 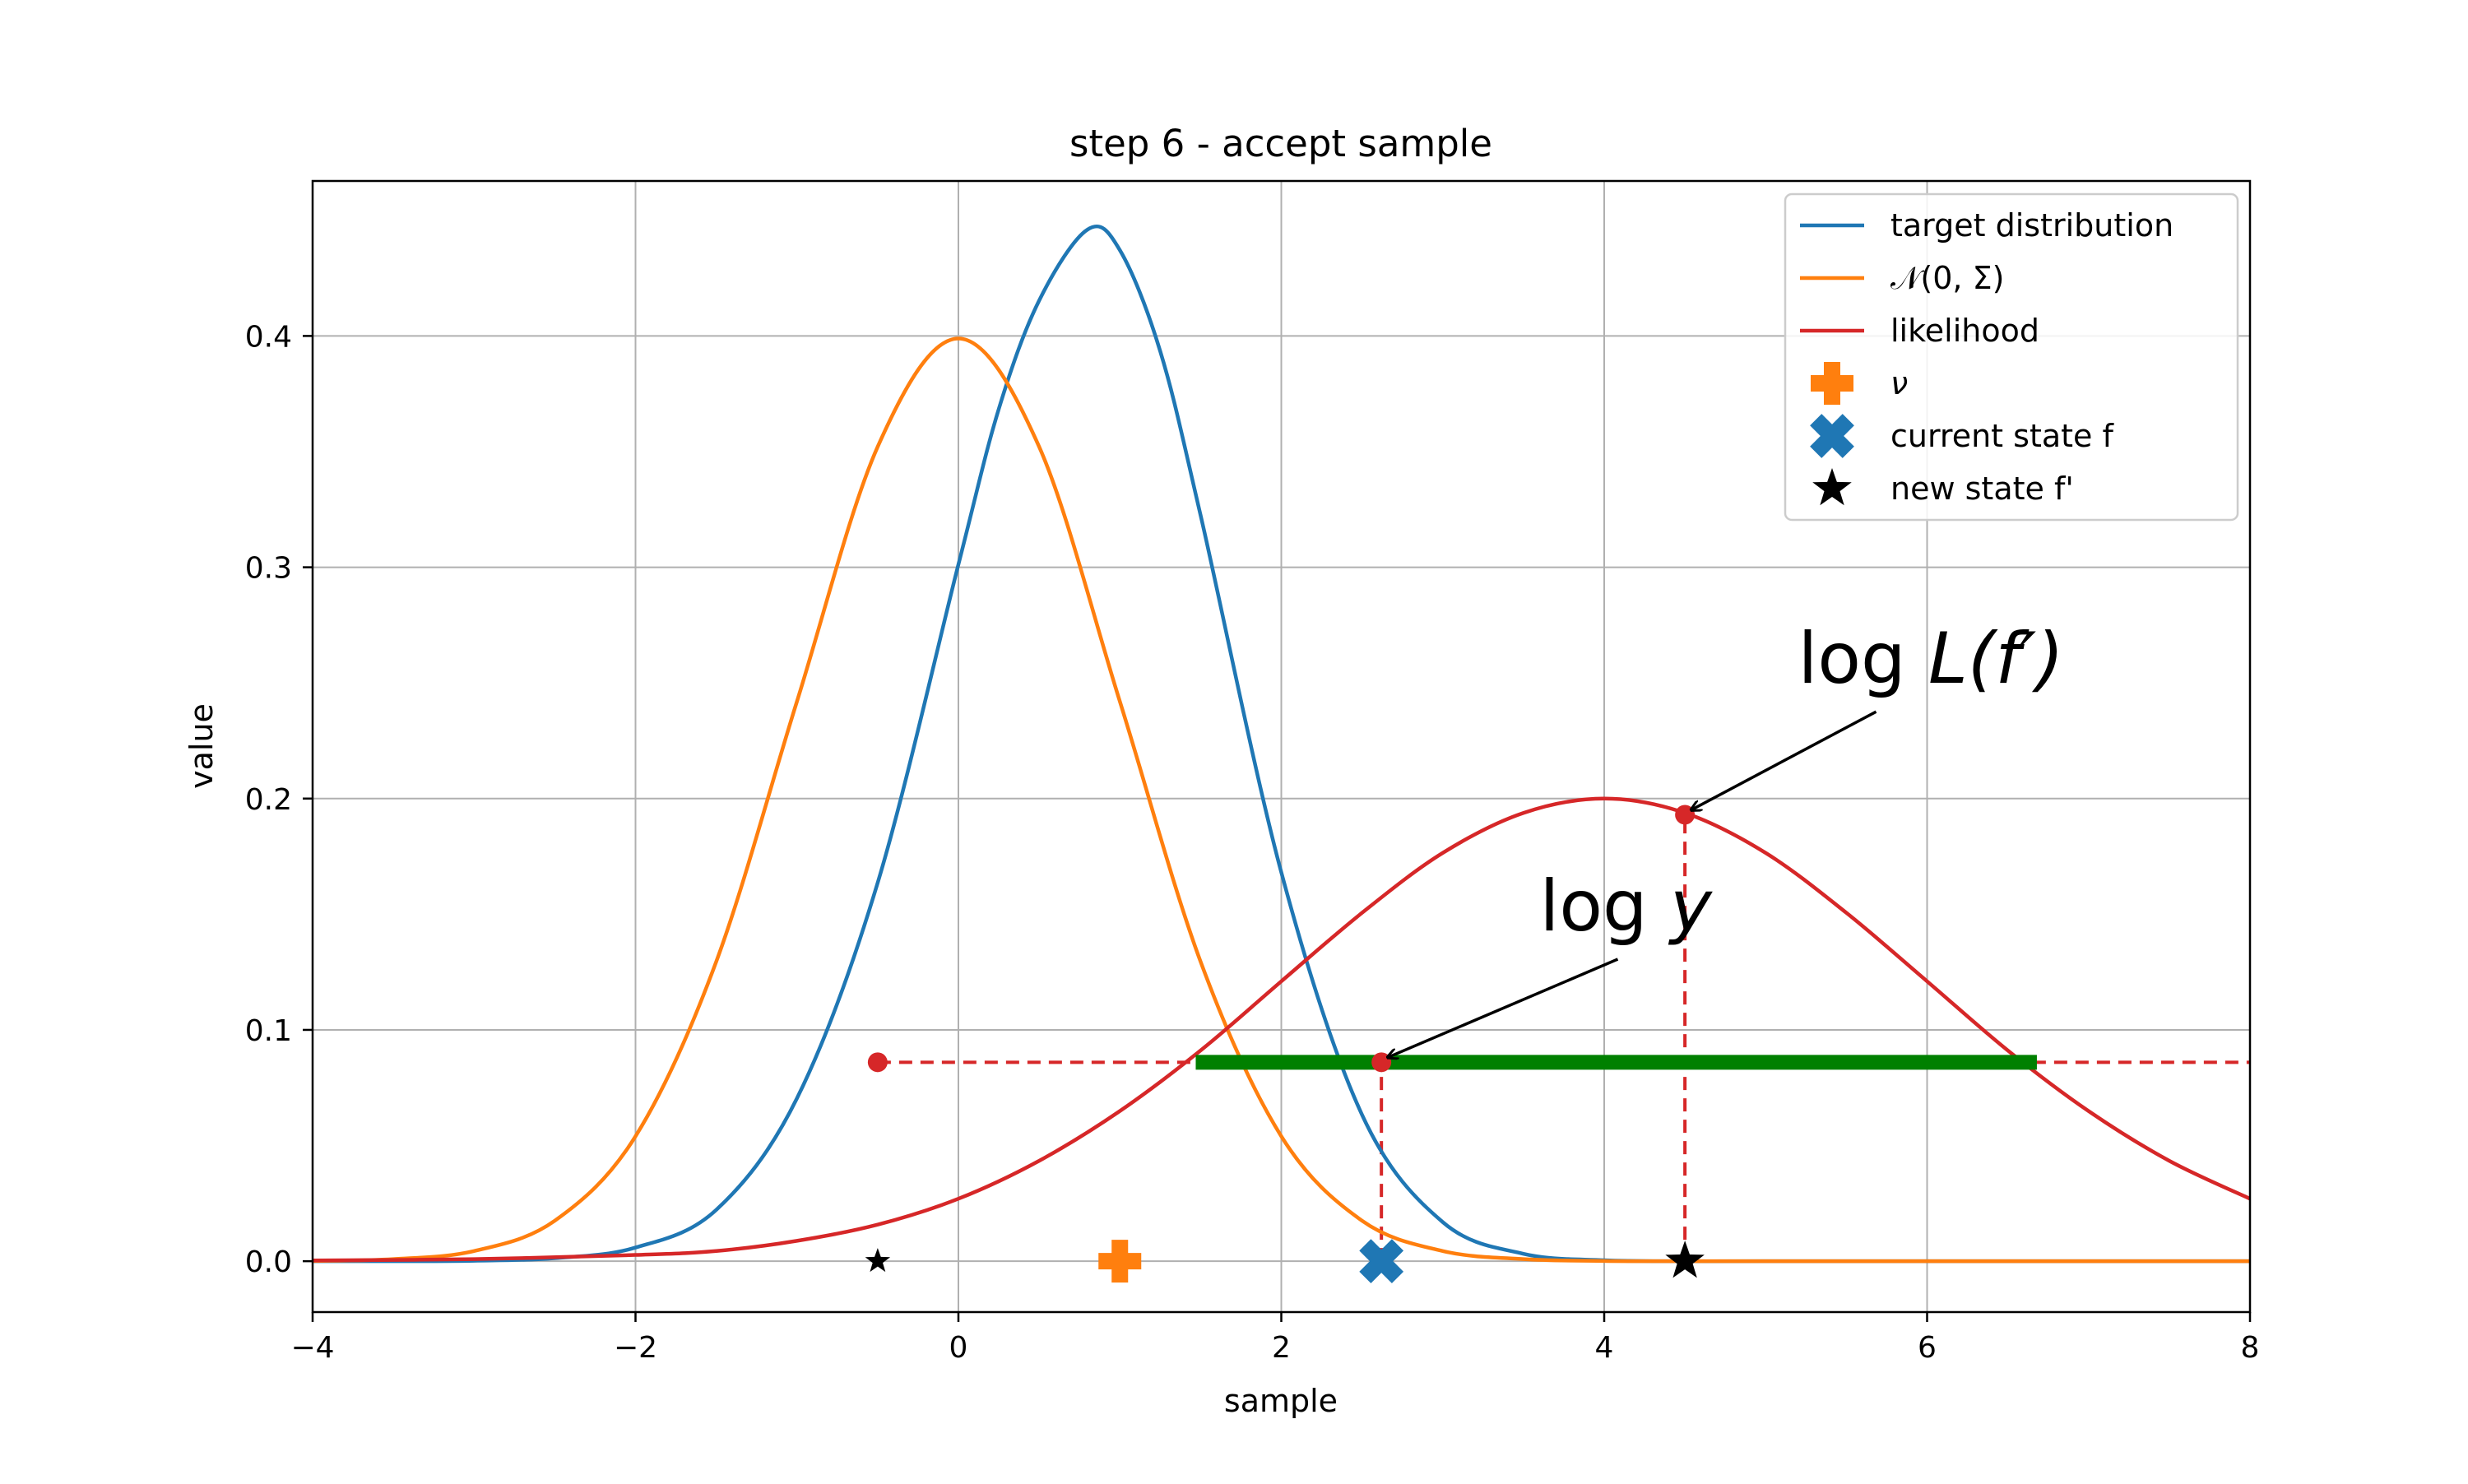 What do you see at coordinates (268, 569) in the screenshot?
I see `y-tick-label: 0.3` at bounding box center [268, 569].